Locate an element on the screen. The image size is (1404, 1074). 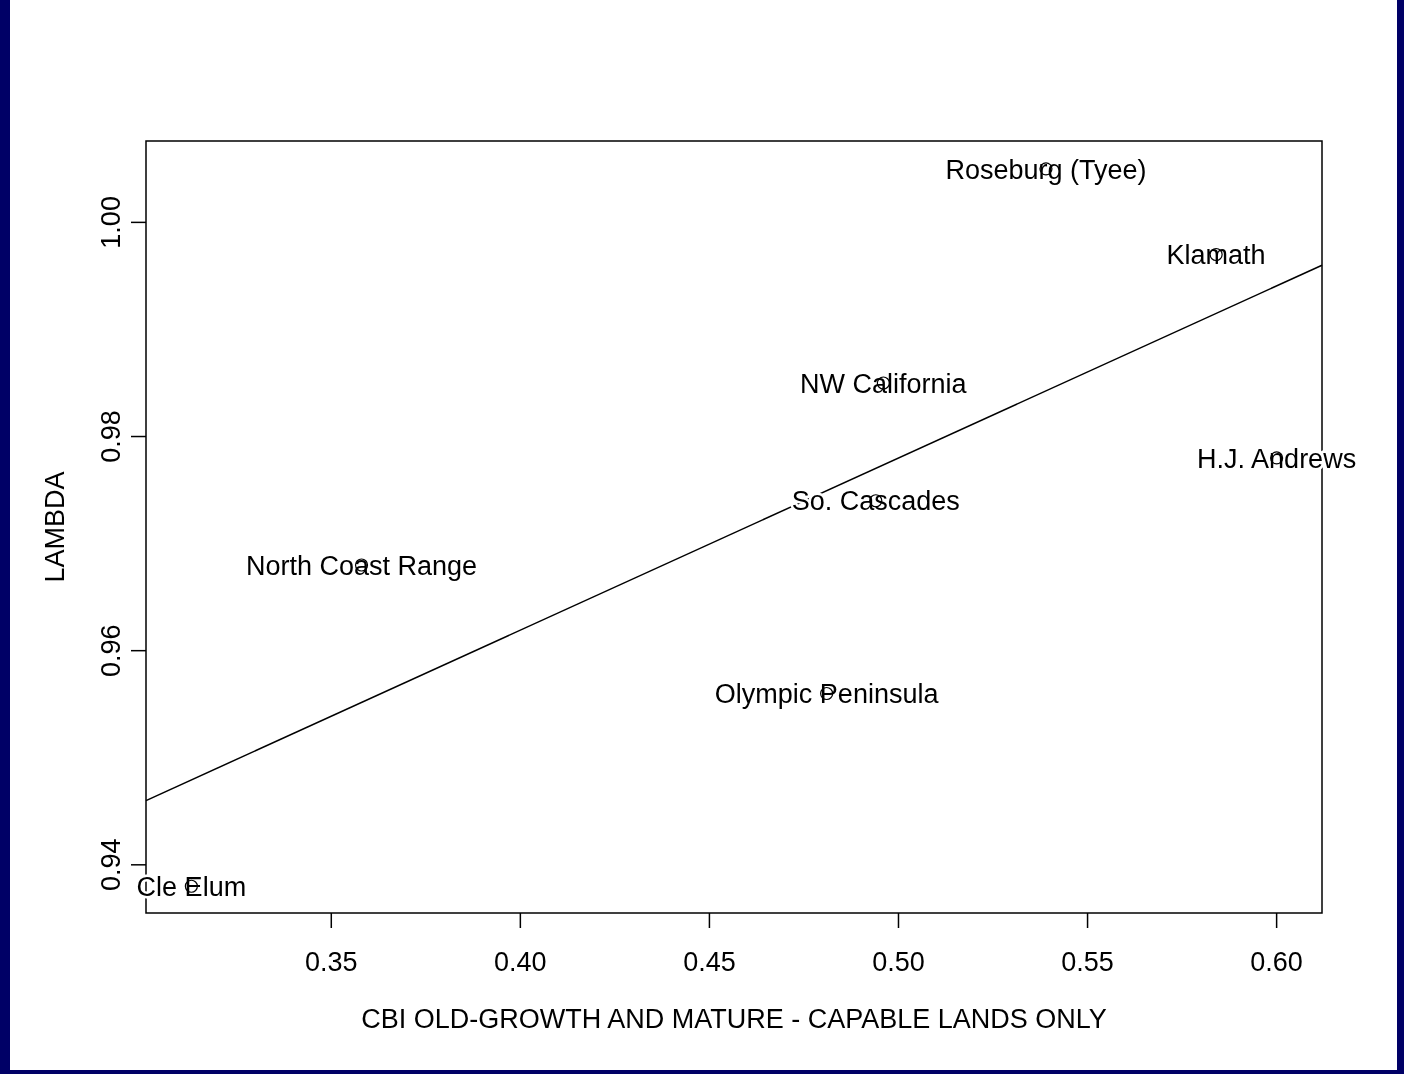
y-tick-label: 0.94 is located at coordinates (111, 865).